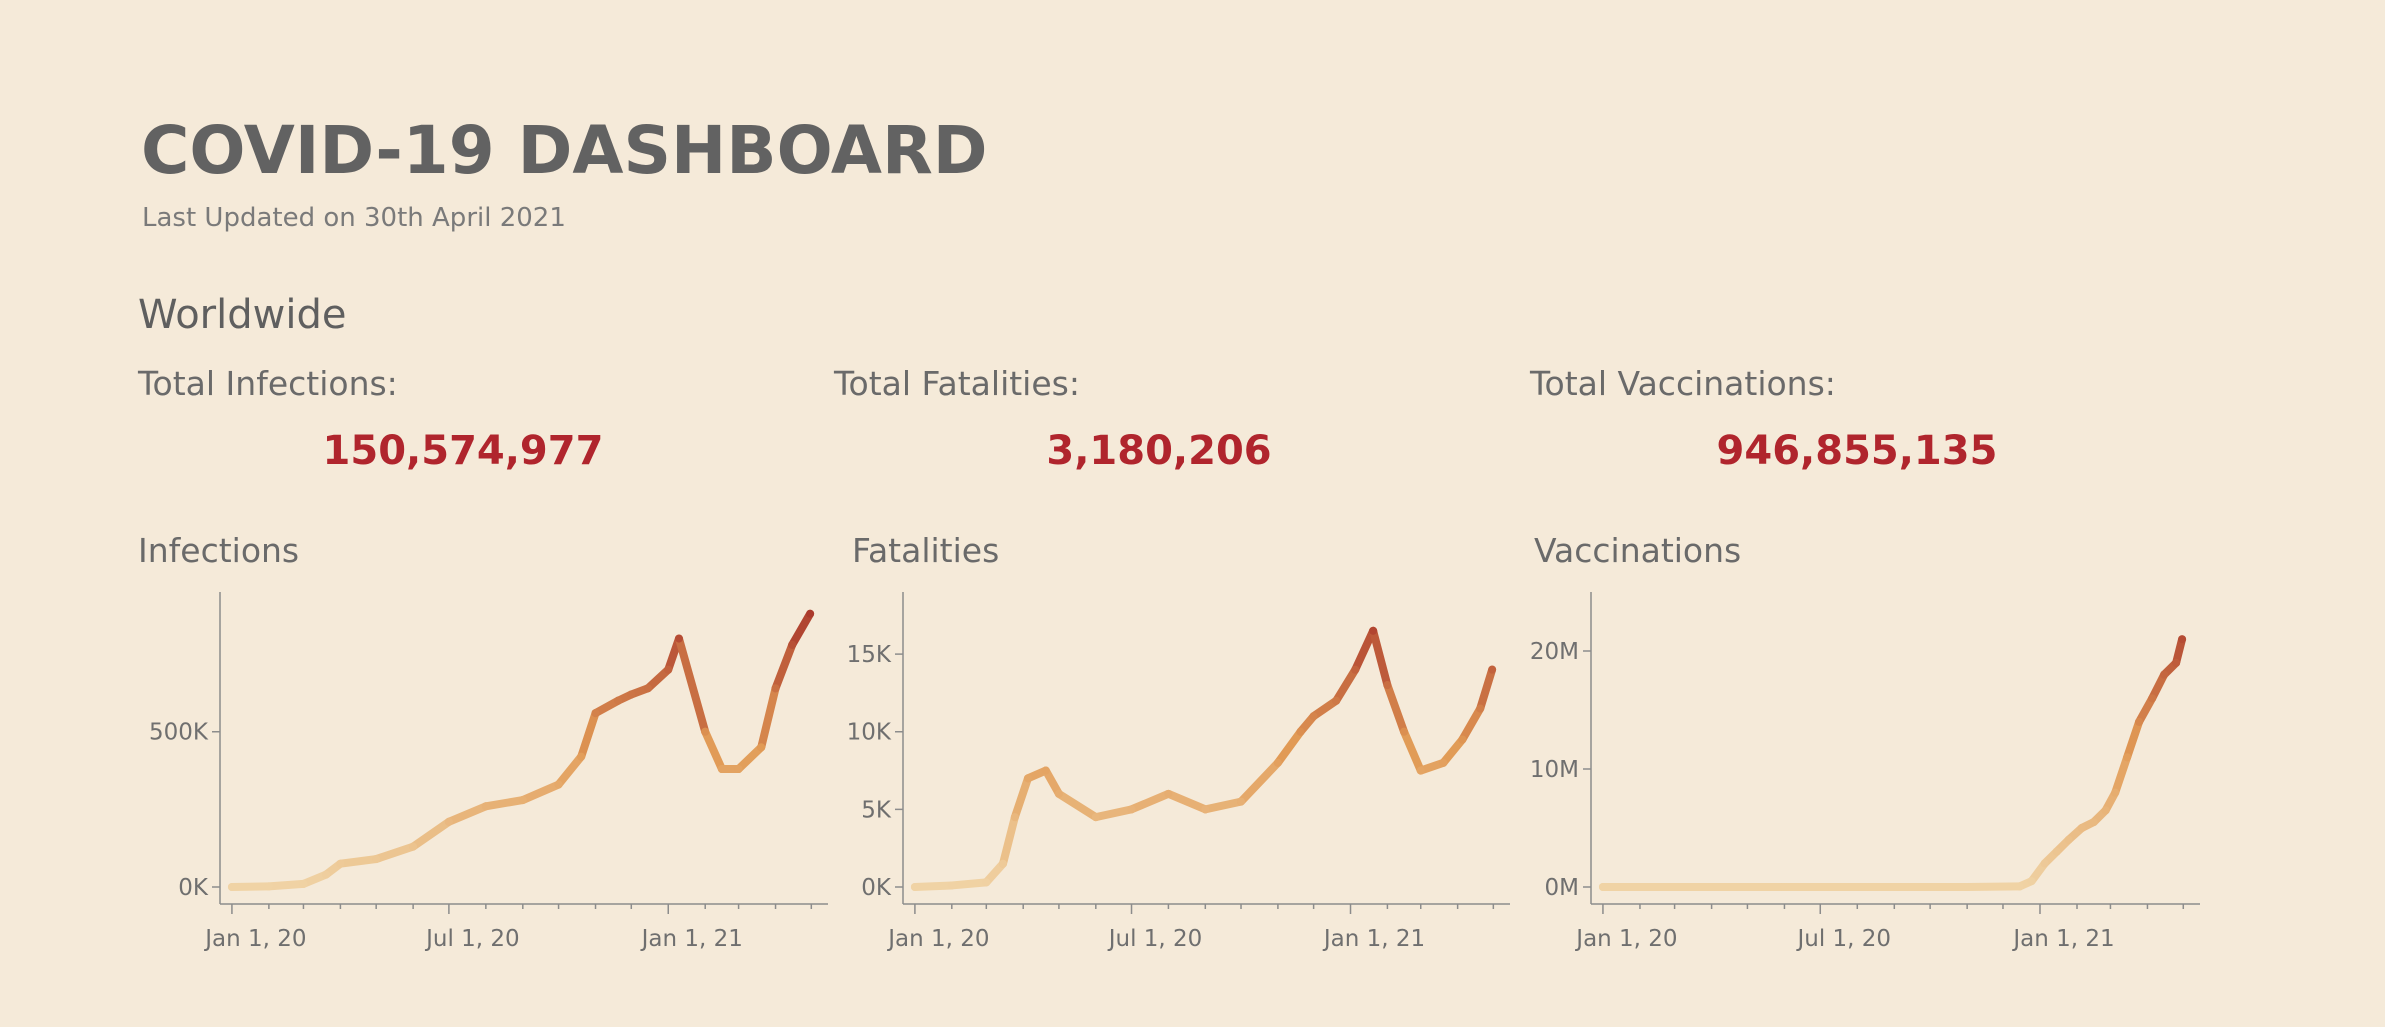 The height and width of the screenshot is (1027, 2385). What do you see at coordinates (876, 810) in the screenshot?
I see `y-tick-label: 5K` at bounding box center [876, 810].